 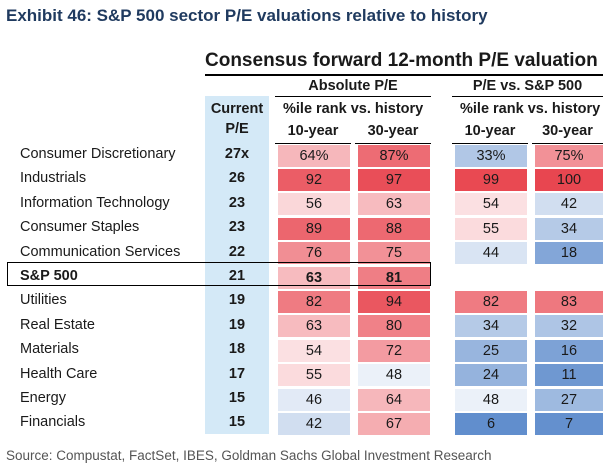 What do you see at coordinates (95, 202) in the screenshot?
I see `row-label: Information Technology` at bounding box center [95, 202].